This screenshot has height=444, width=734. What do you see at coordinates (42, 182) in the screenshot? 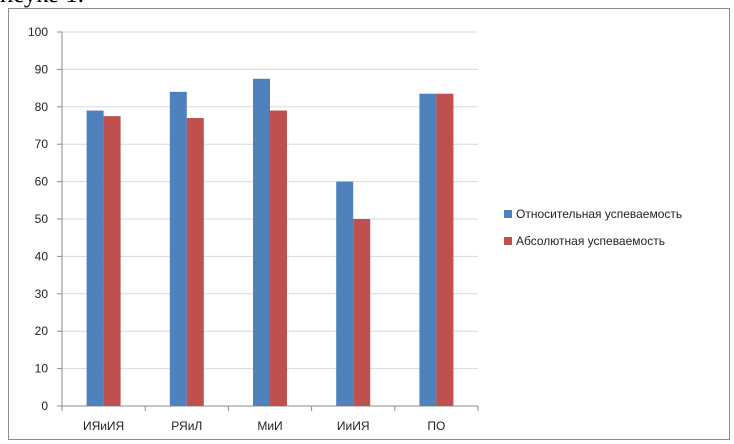
I see `y-tick-label: 60` at bounding box center [42, 182].